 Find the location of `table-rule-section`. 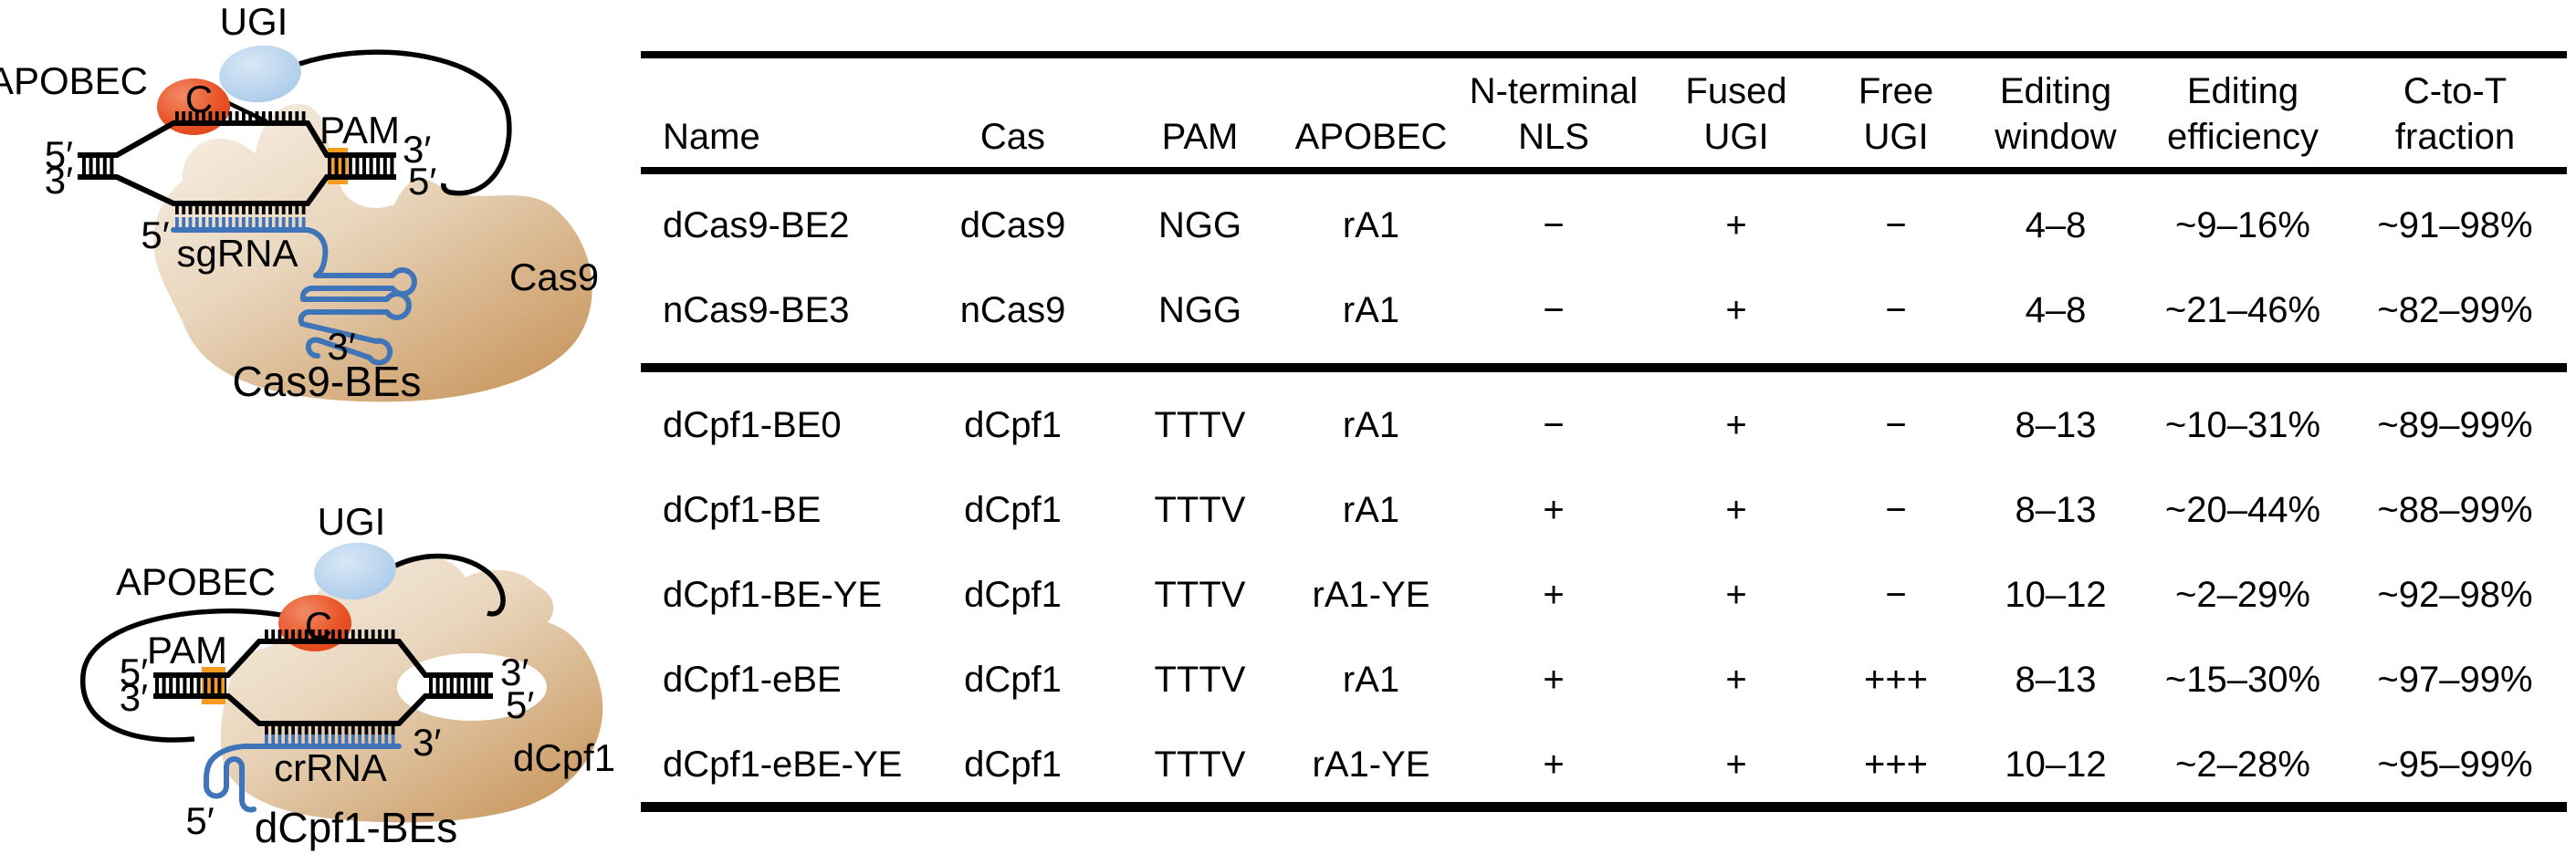

table-rule-section is located at coordinates (1604, 367).